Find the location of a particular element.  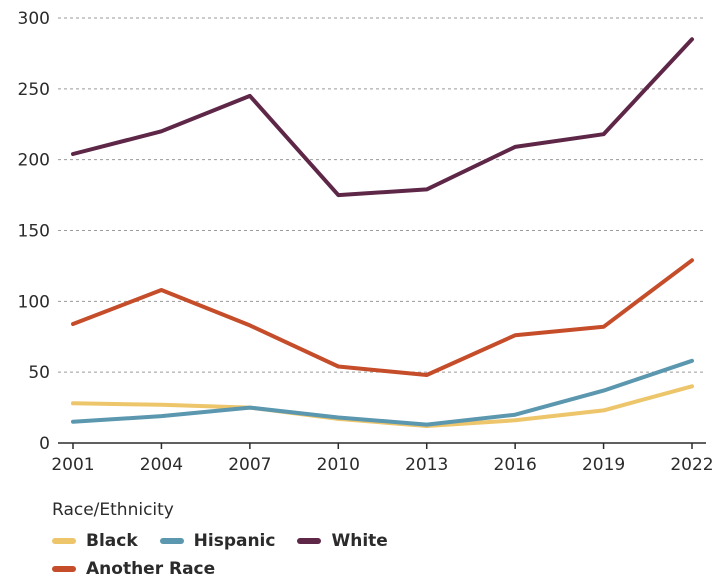

legend-label: White is located at coordinates (359, 541).